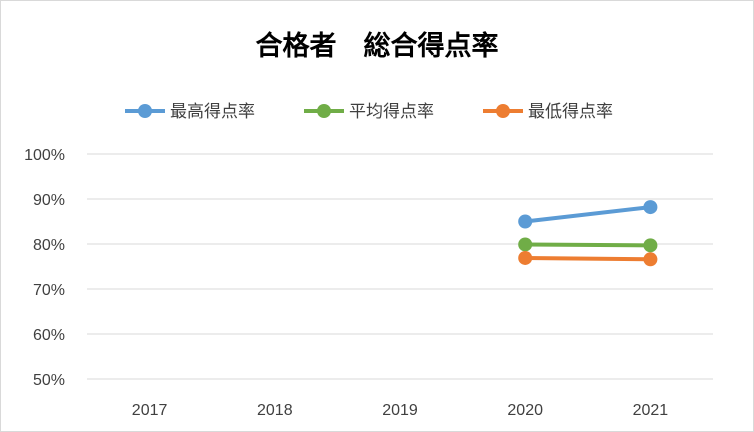 The width and height of the screenshot is (754, 432). What do you see at coordinates (651, 410) in the screenshot?
I see `x-tick-label: 2021` at bounding box center [651, 410].